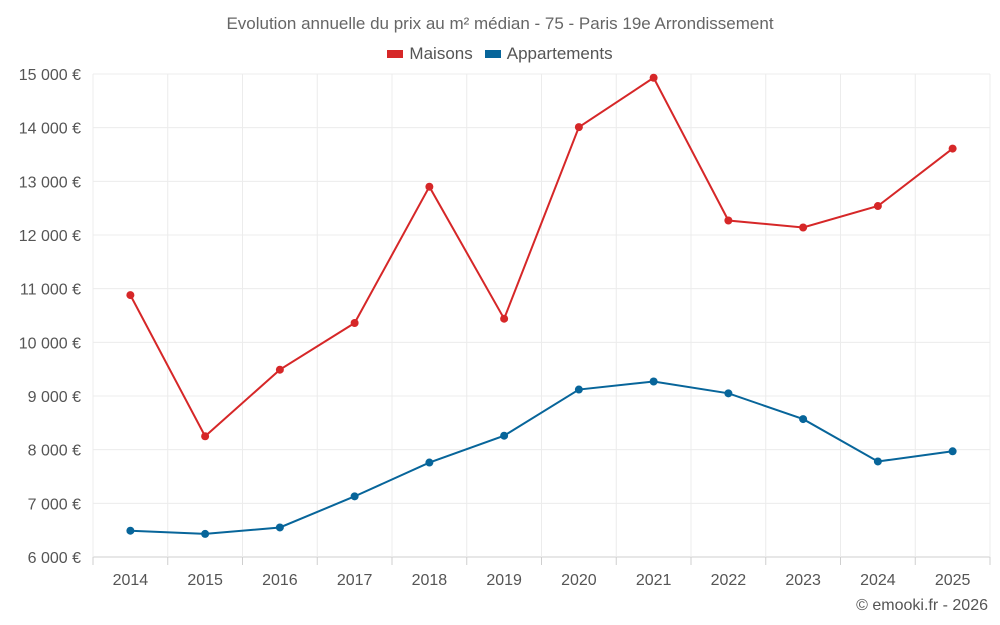  I want to click on y-tick-label: 14 000 €, so click(50, 129).